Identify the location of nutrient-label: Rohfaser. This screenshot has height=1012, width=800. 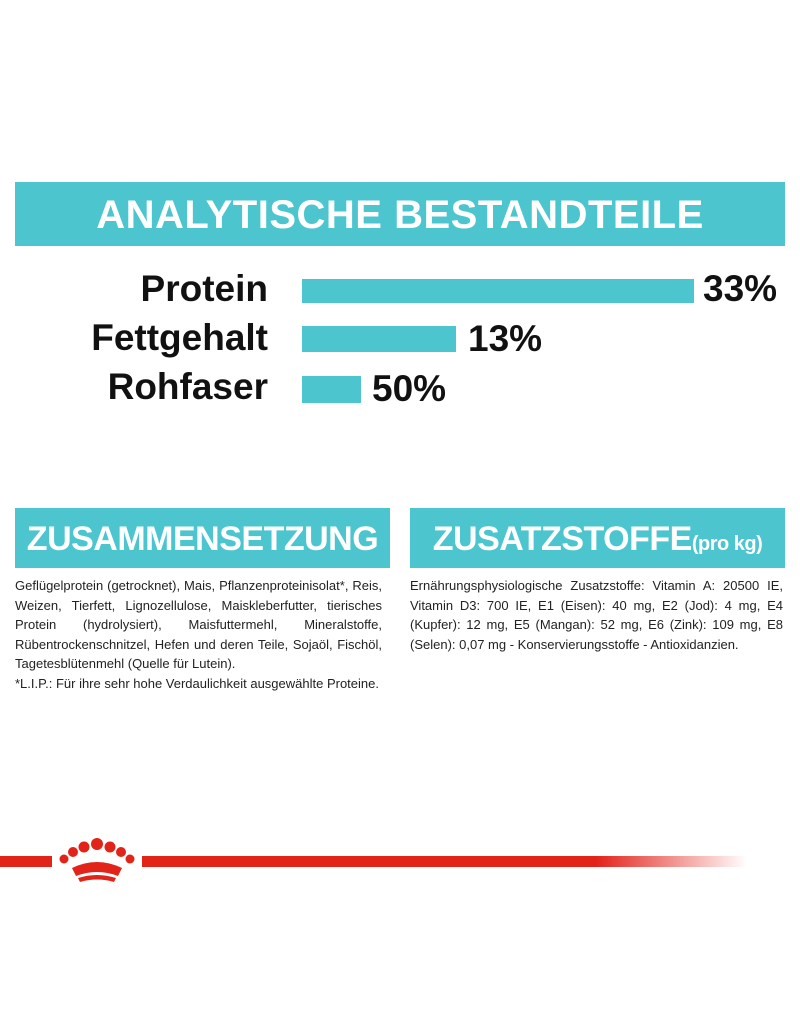
(187, 386).